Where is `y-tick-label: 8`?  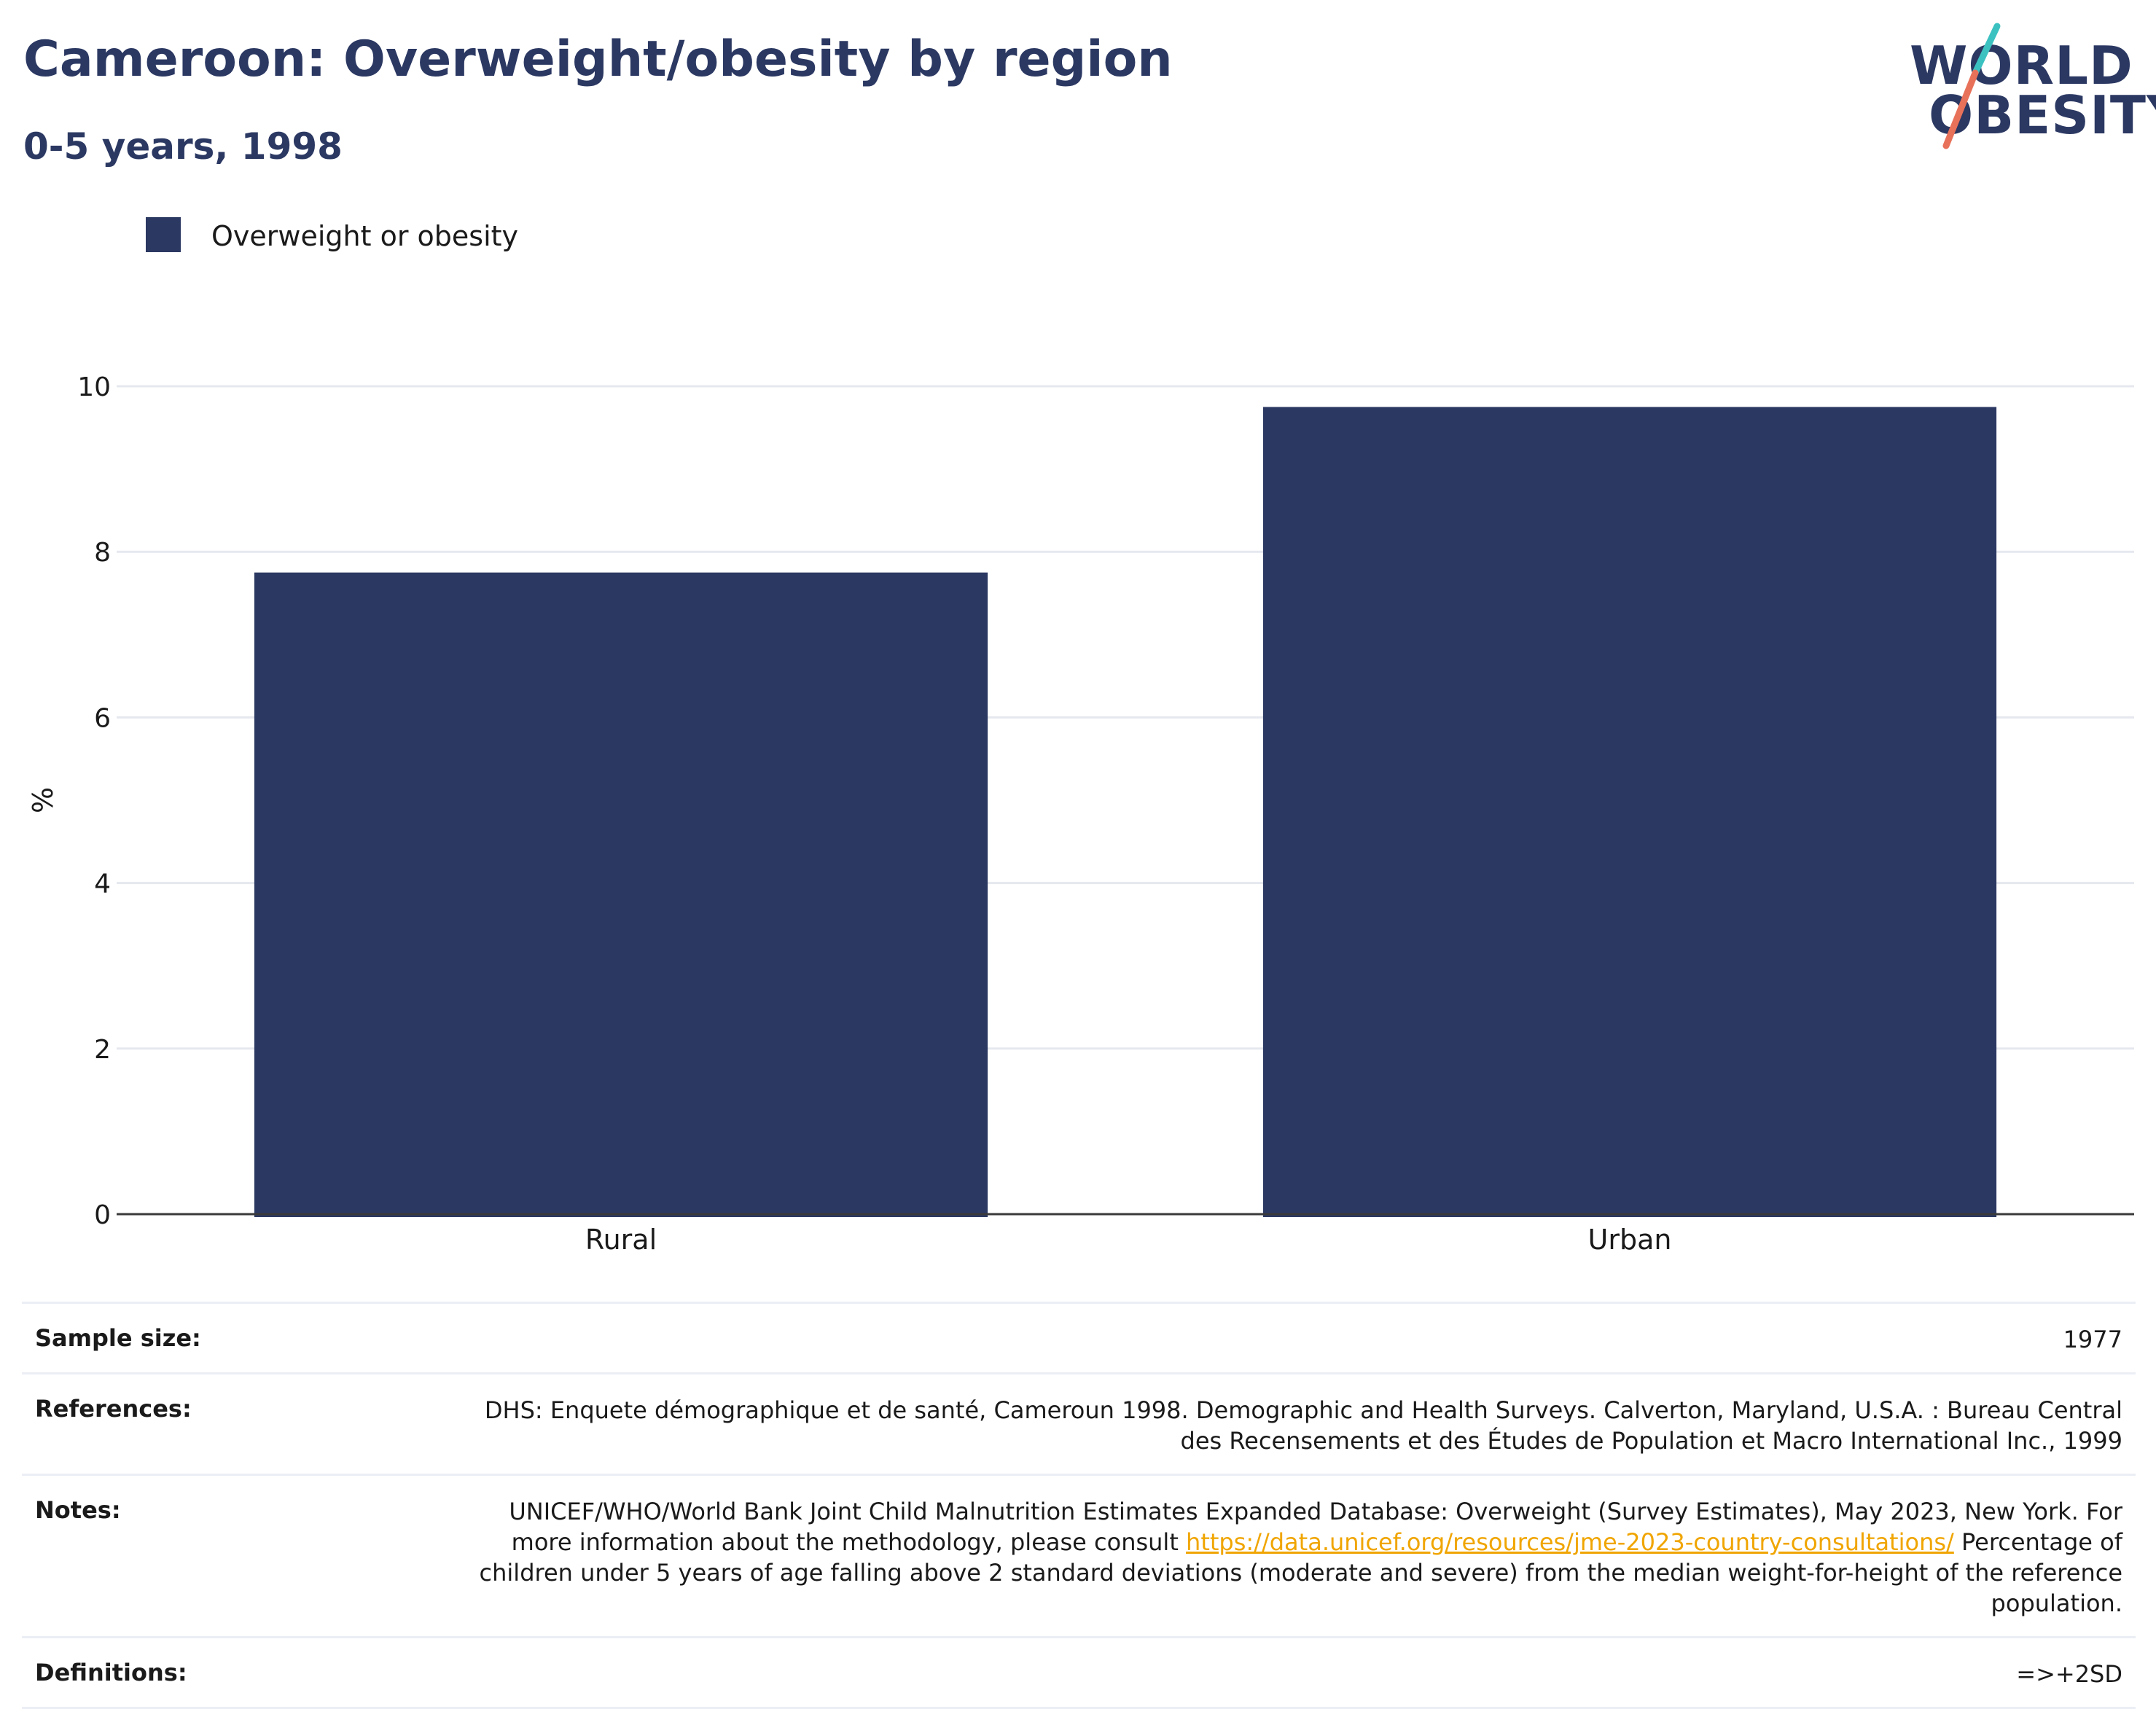 y-tick-label: 8 is located at coordinates (102, 553).